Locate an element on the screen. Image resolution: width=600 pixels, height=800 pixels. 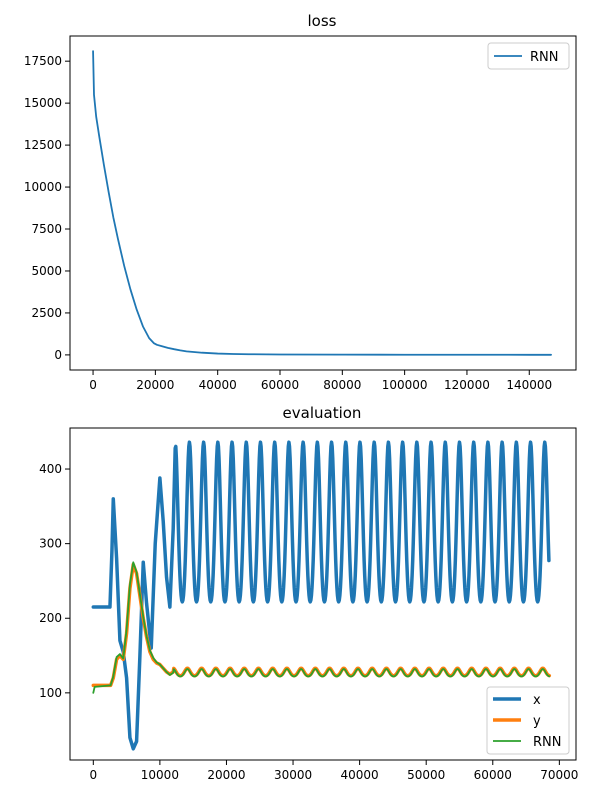
y-tick-label: 15000 is located at coordinates (43, 103).